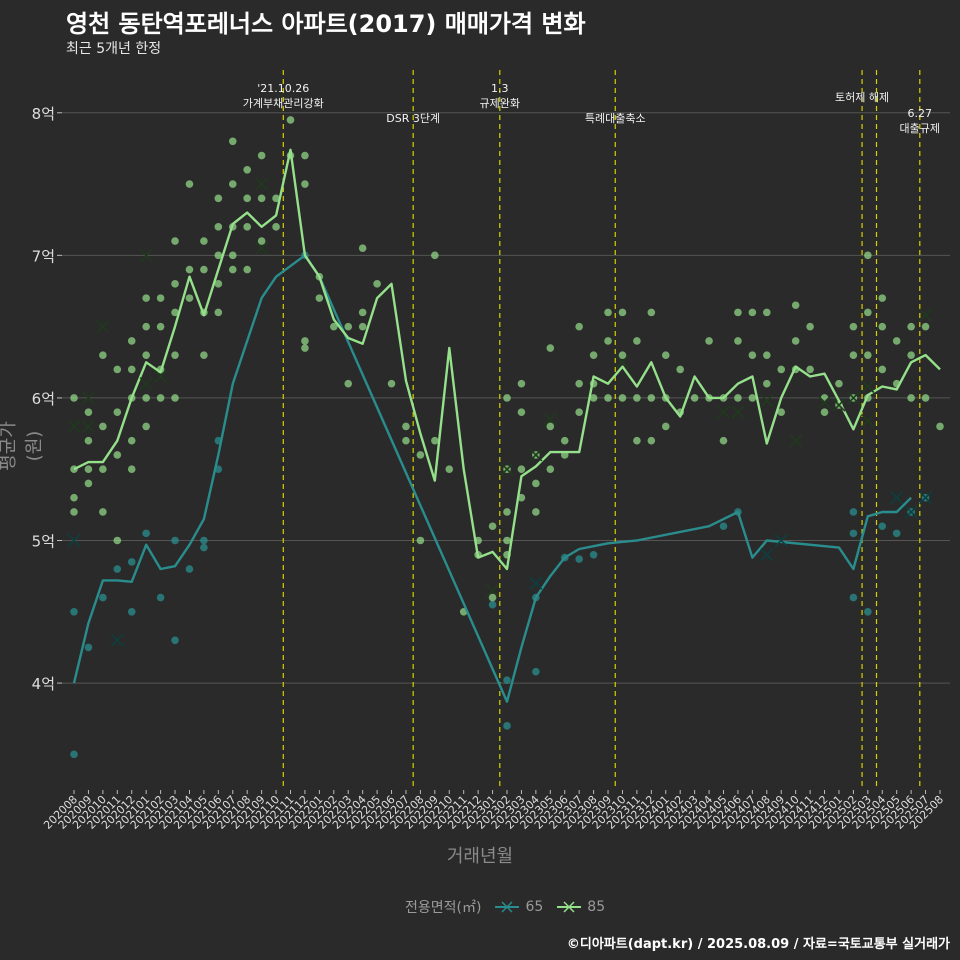 The width and height of the screenshot is (960, 960). I want to click on y-axis-label: 평균가(원), so click(22, 446).